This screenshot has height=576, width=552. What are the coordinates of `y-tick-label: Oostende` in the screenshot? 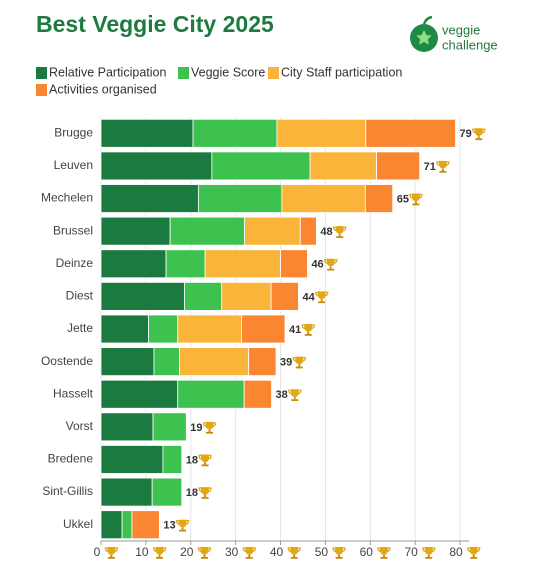 It's located at (67, 361).